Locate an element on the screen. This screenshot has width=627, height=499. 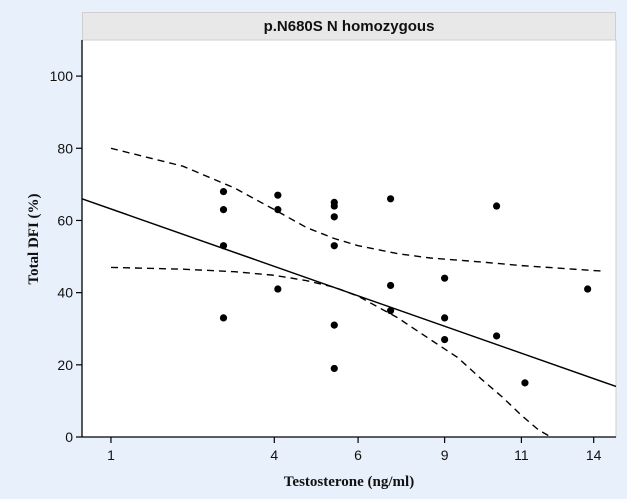
x-tick-label: 1 is located at coordinates (111, 455).